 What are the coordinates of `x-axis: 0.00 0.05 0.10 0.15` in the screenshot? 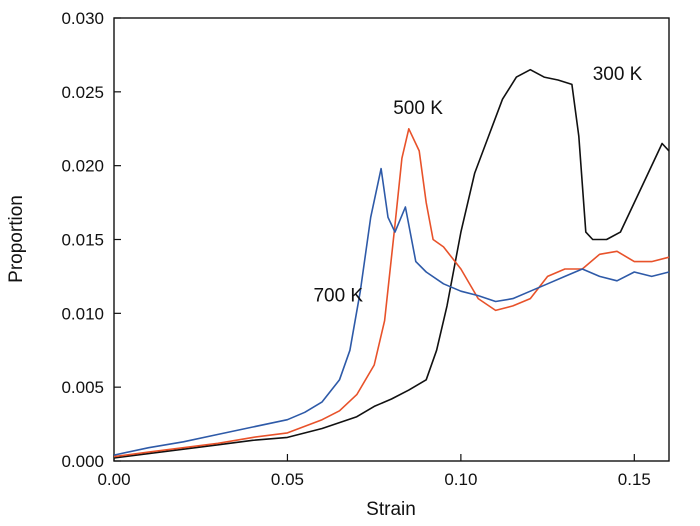 It's located at (374, 471).